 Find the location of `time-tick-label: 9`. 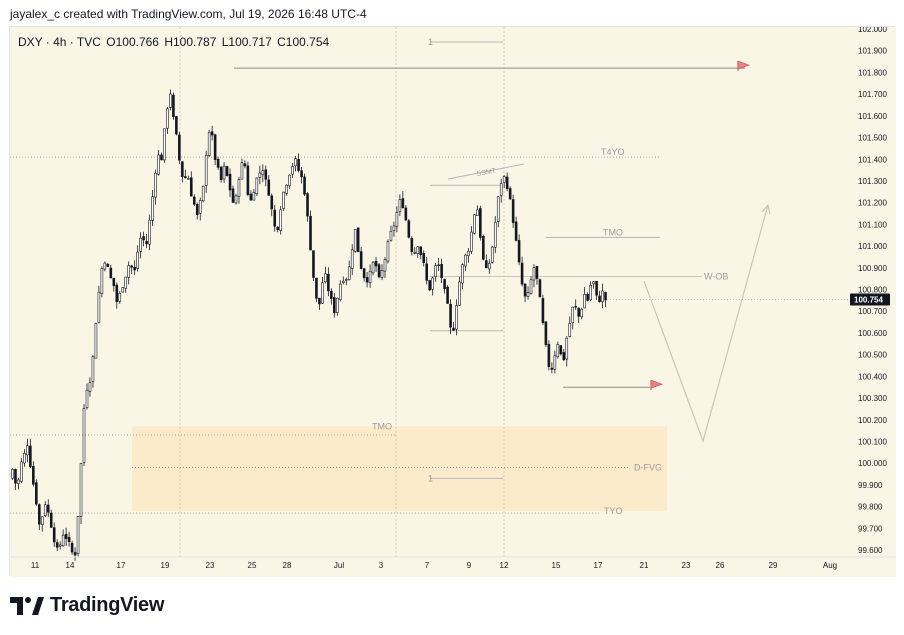

time-tick-label: 9 is located at coordinates (469, 565).